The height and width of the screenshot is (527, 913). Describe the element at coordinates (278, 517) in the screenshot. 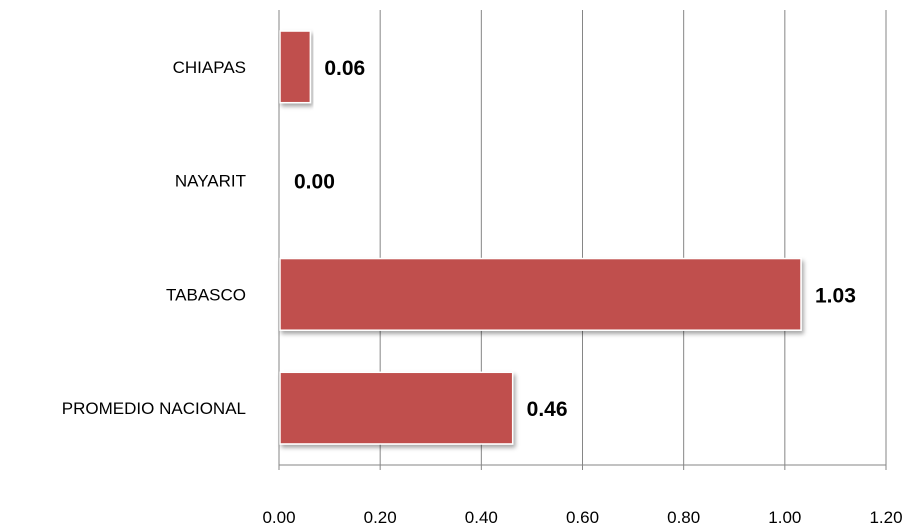

I see `x-tick-label: 0.00` at that location.